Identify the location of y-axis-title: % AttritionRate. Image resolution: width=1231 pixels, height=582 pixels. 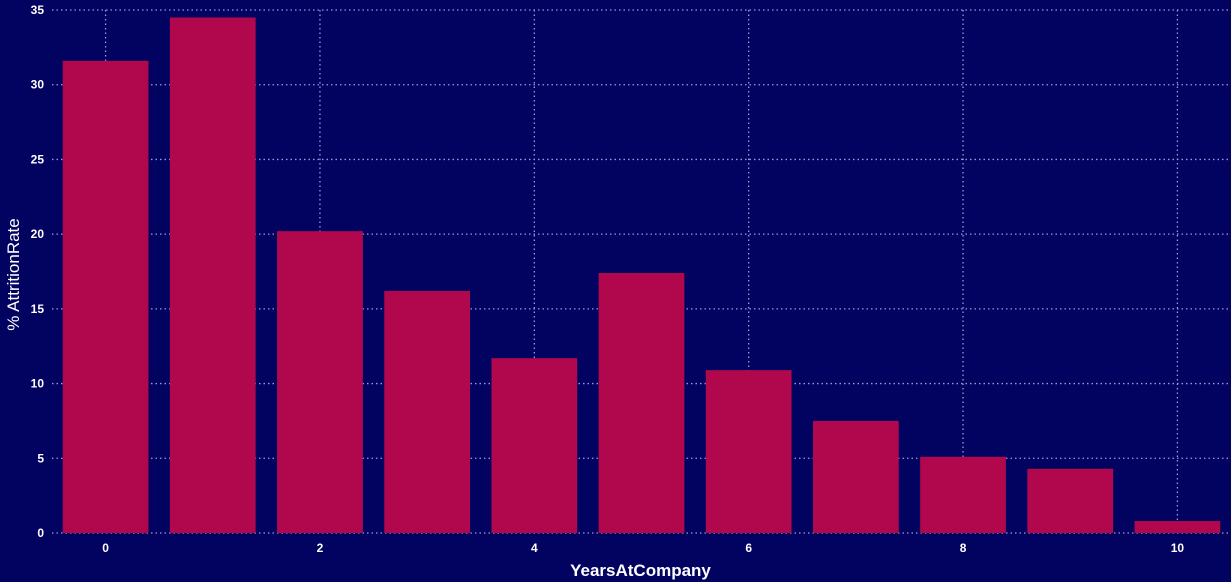
(13, 274).